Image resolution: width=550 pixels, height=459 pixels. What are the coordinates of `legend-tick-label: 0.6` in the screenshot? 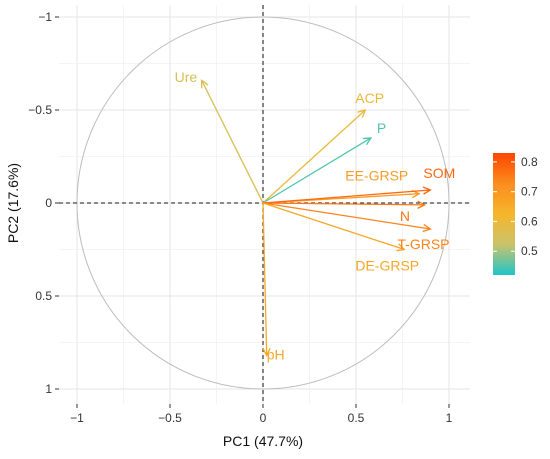 It's located at (529, 221).